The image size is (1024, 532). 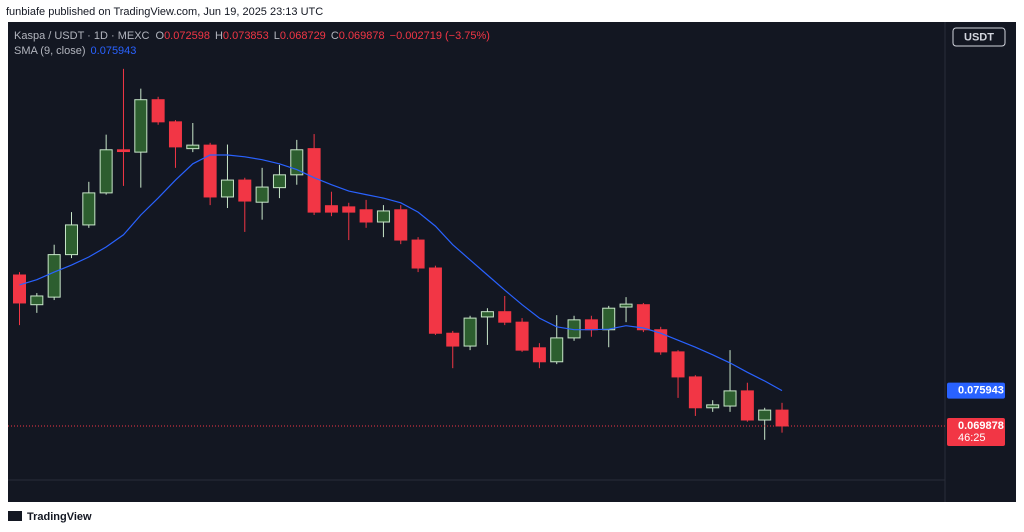 I want to click on close-key: C, so click(x=335, y=36).